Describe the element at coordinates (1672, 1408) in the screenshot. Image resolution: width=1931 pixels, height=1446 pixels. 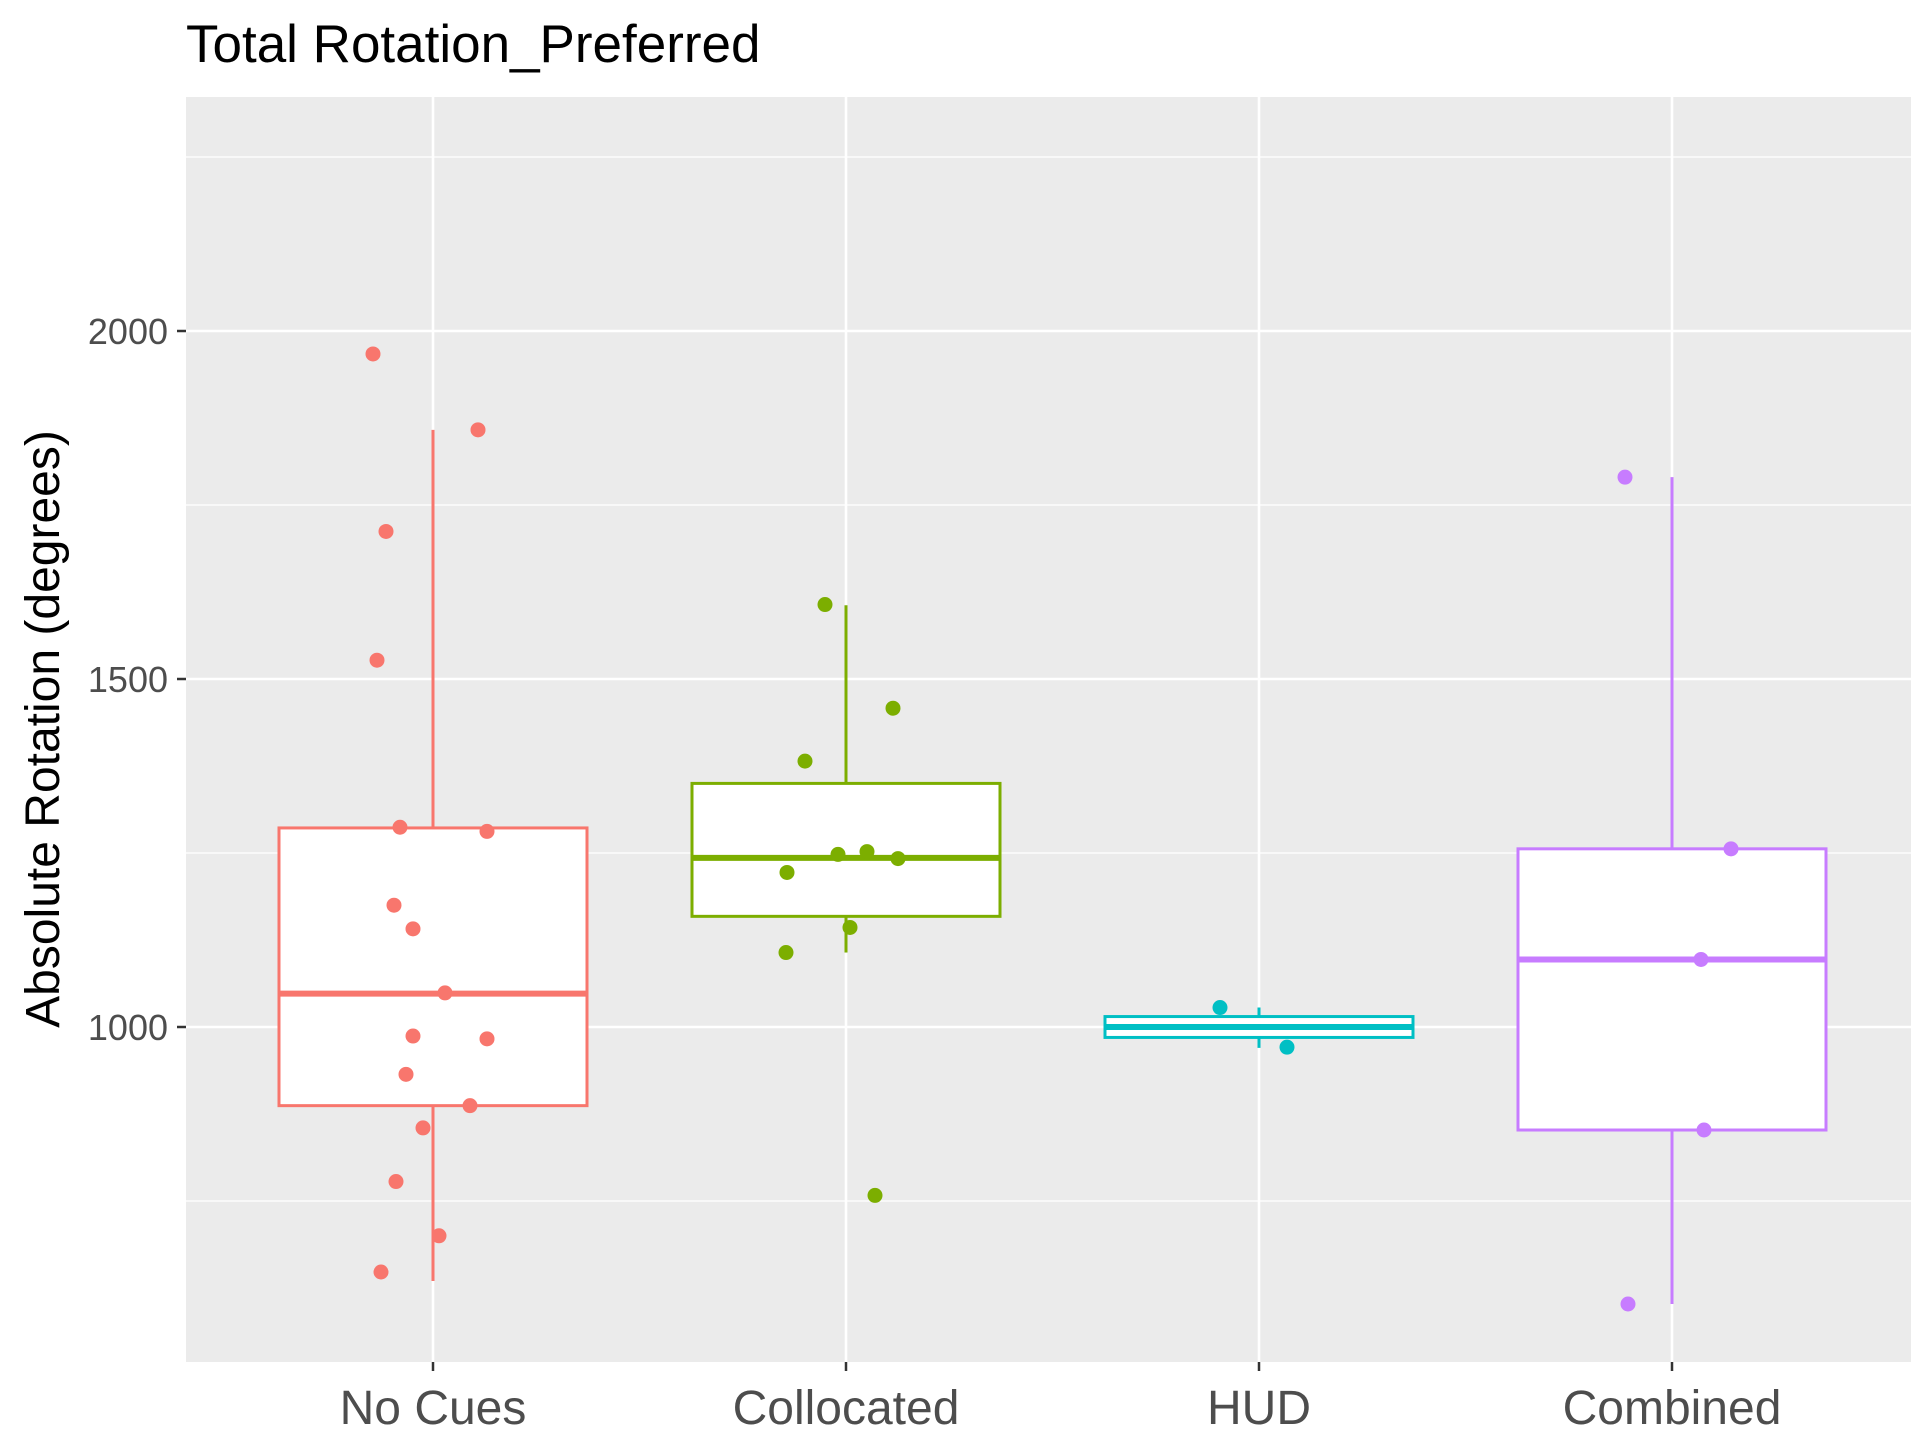
I see `x-tick-label: Combined` at that location.